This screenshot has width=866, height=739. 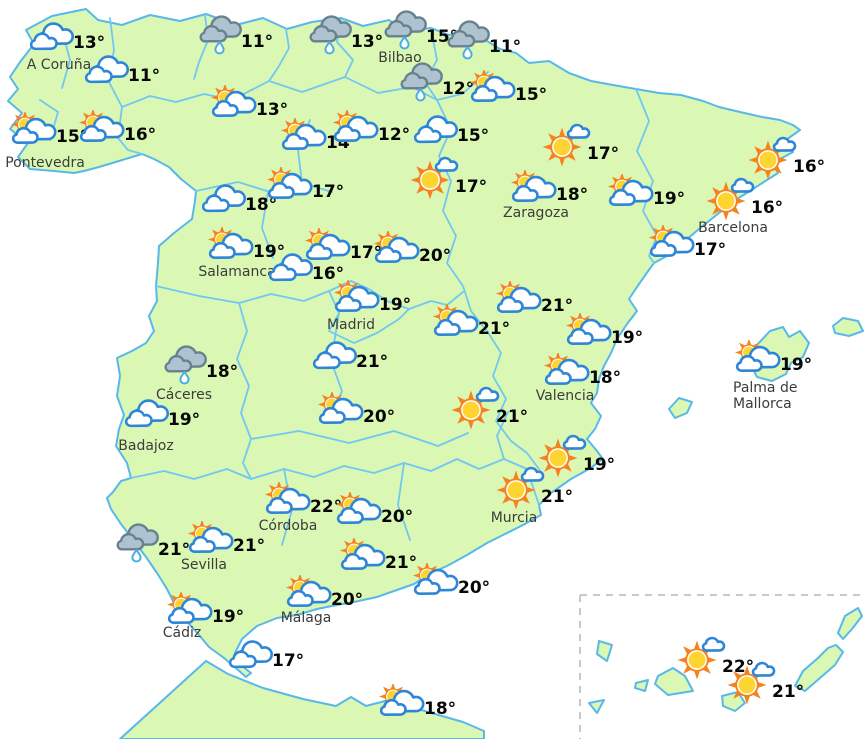 I want to click on menorca-island, so click(x=848, y=327).